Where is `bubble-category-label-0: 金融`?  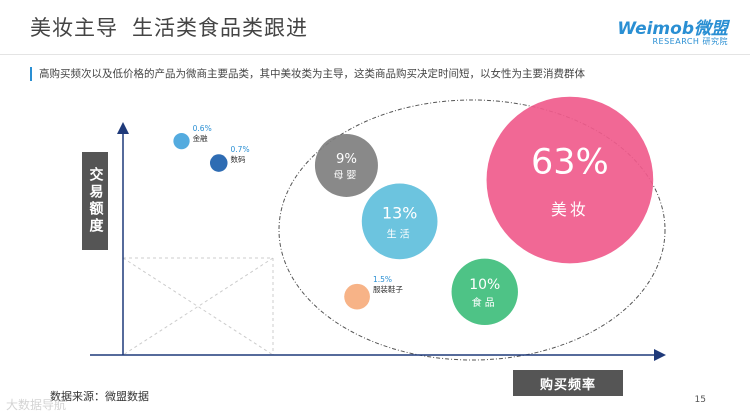 bubble-category-label-0: 金融 is located at coordinates (200, 138).